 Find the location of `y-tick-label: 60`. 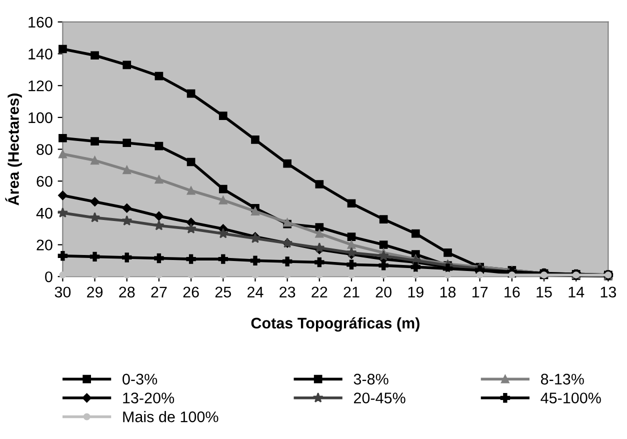

y-tick-label: 60 is located at coordinates (44, 181).